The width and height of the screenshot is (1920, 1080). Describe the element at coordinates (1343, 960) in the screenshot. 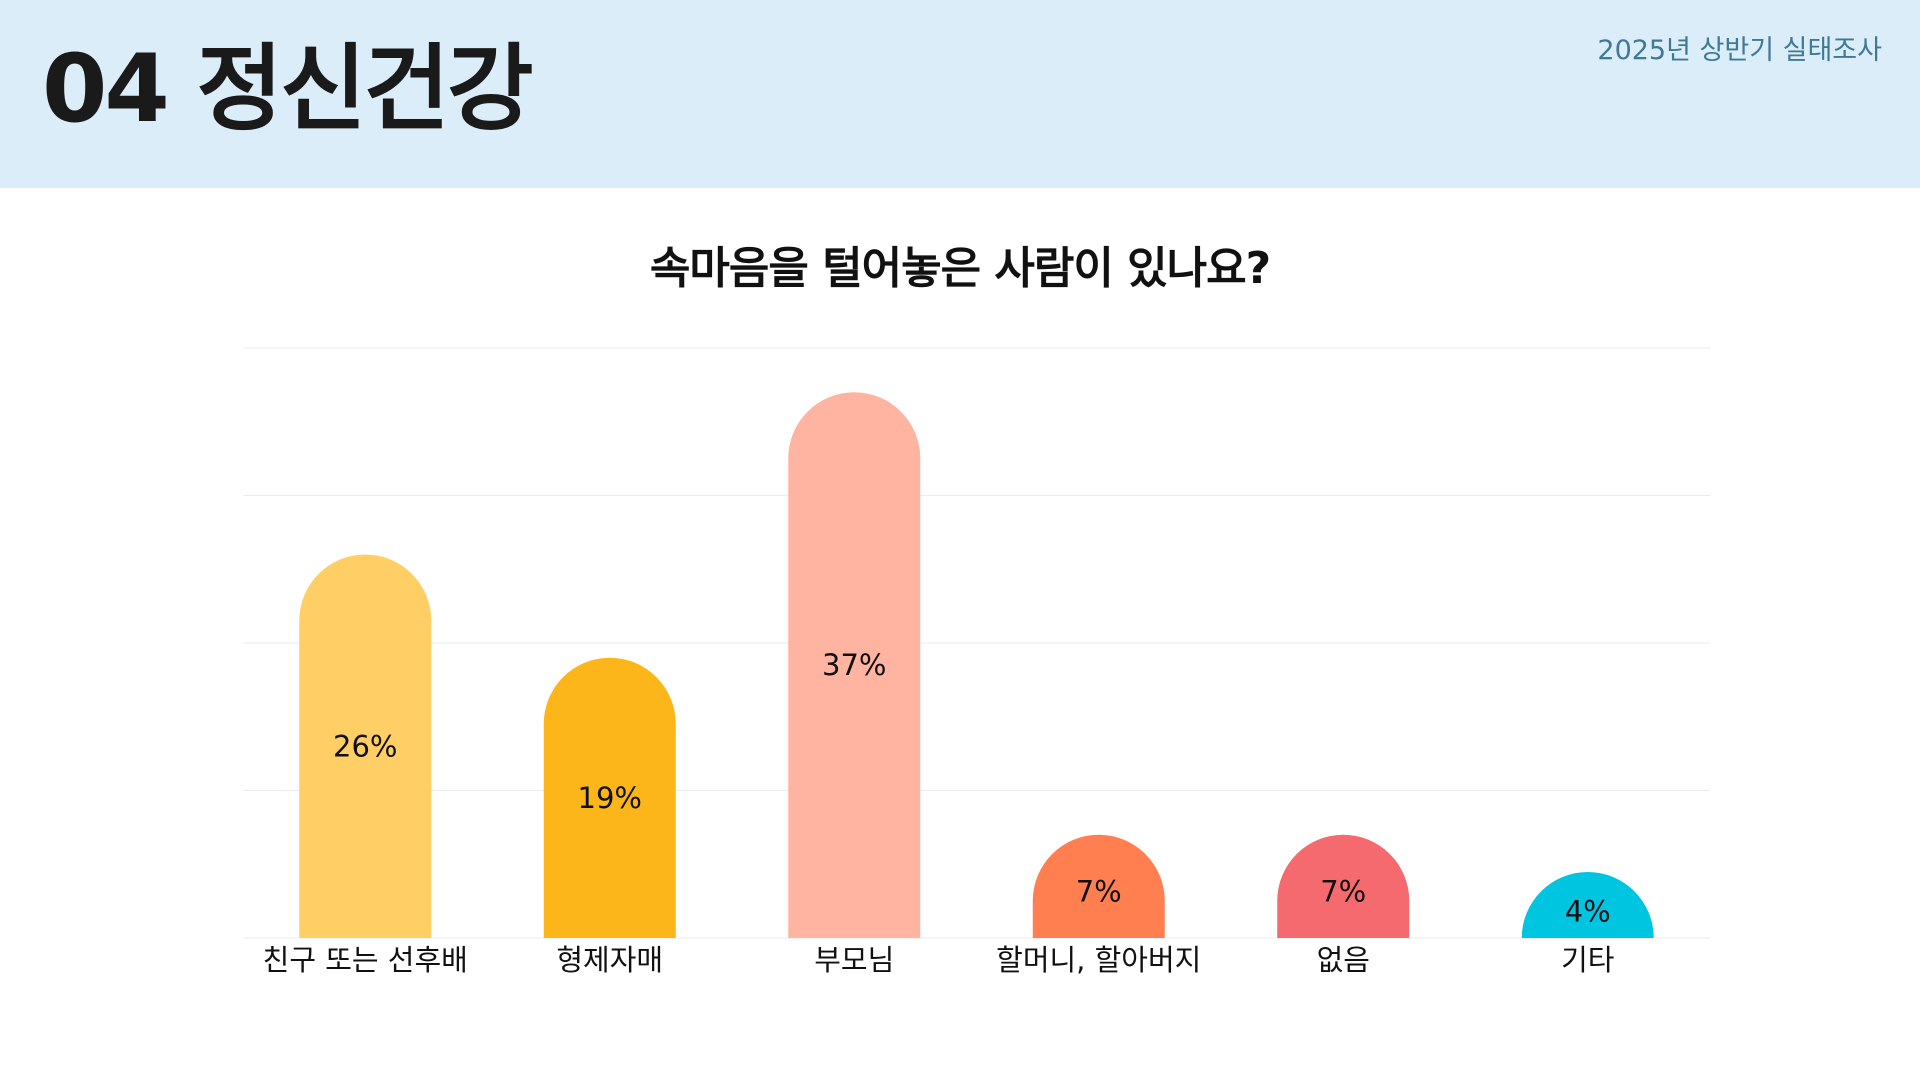

I see `category-label: 없음` at that location.